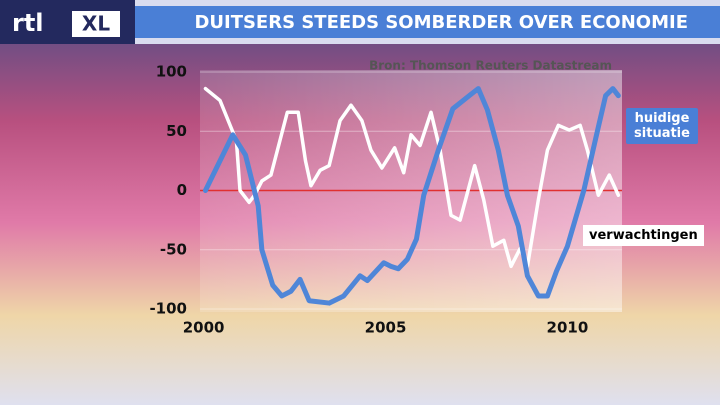 This screenshot has height=405, width=720. I want to click on legend-label: huidige situatie, so click(662, 126).